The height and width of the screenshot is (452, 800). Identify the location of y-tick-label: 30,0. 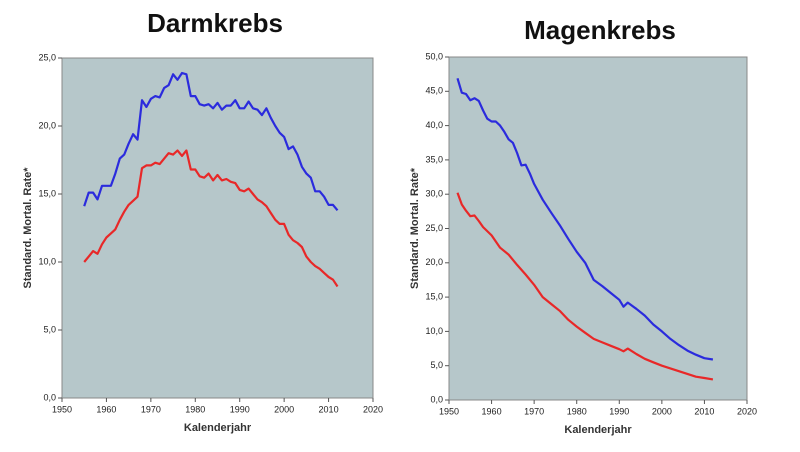
(434, 194).